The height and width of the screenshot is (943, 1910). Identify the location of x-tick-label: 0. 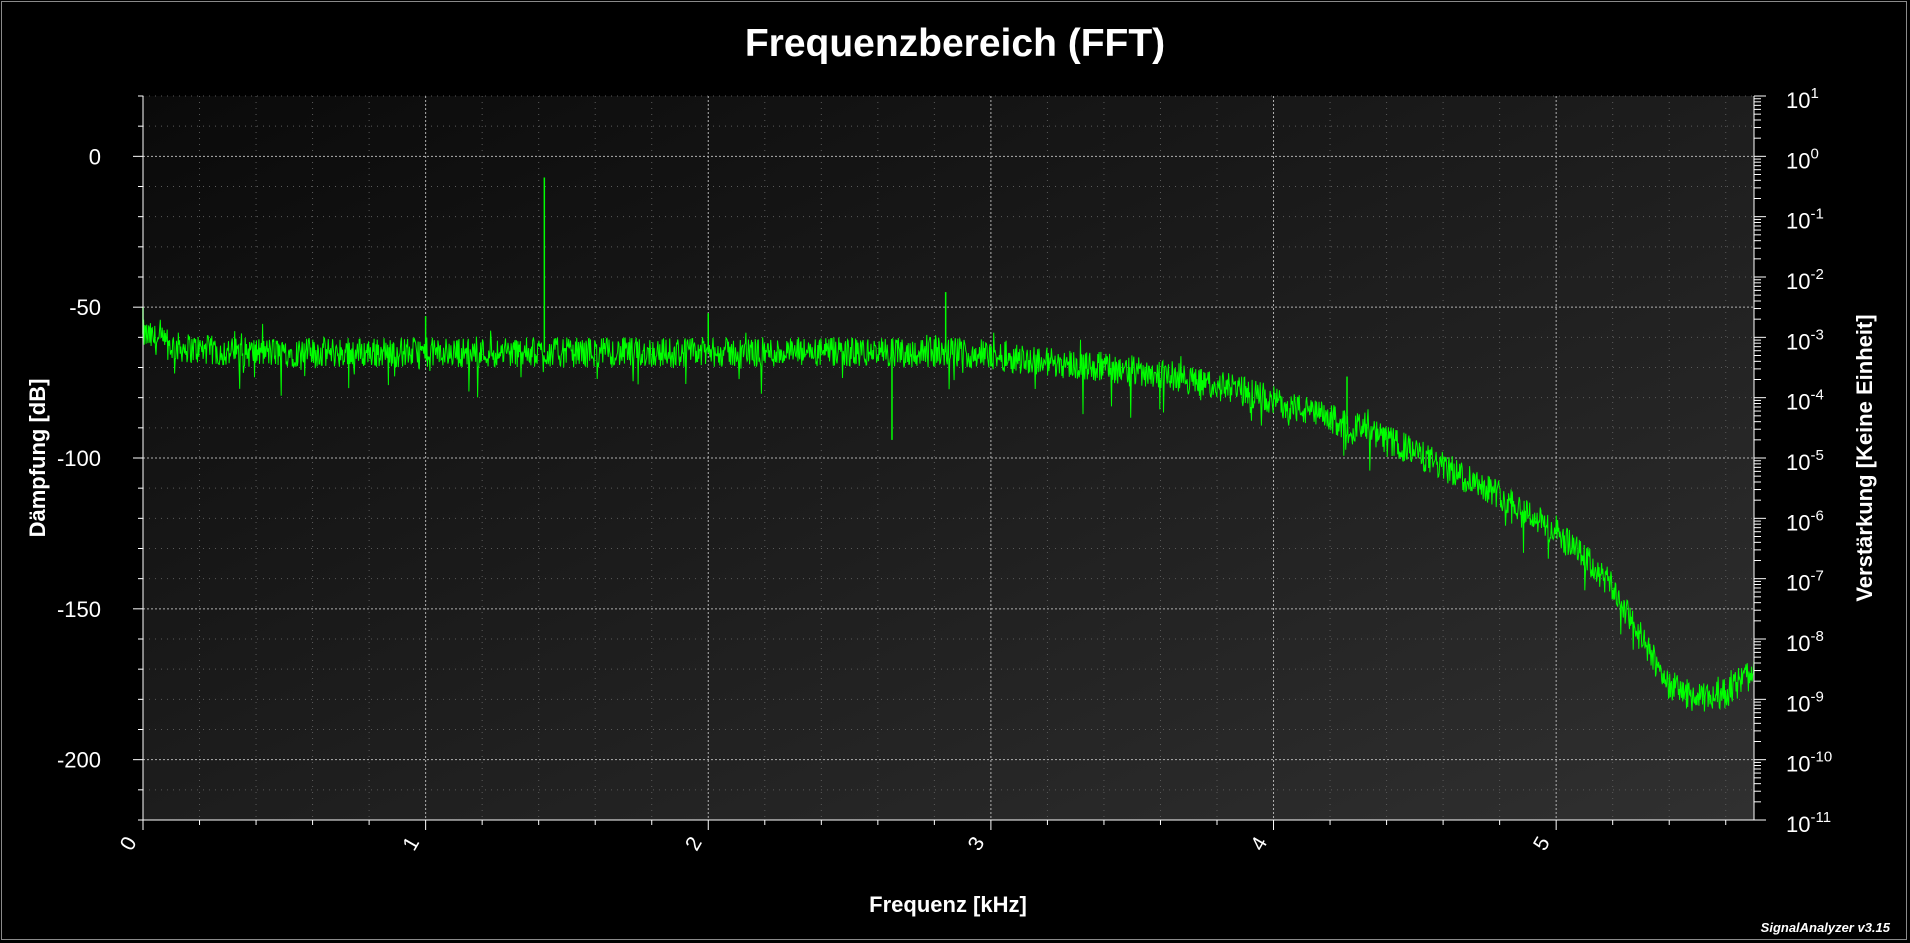
(129, 844).